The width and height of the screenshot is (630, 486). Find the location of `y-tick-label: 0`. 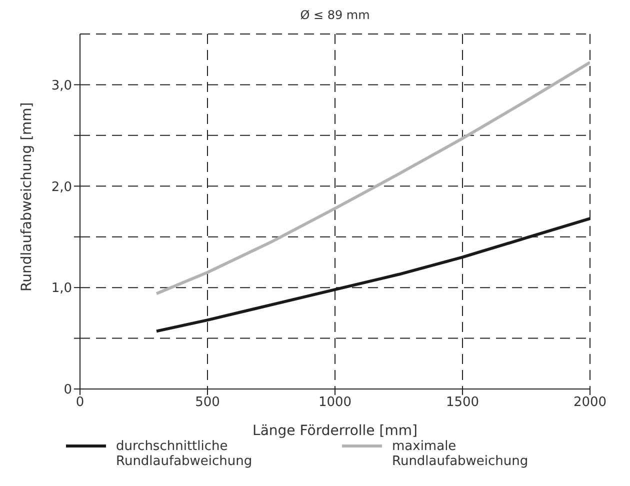

y-tick-label: 0 is located at coordinates (68, 390).